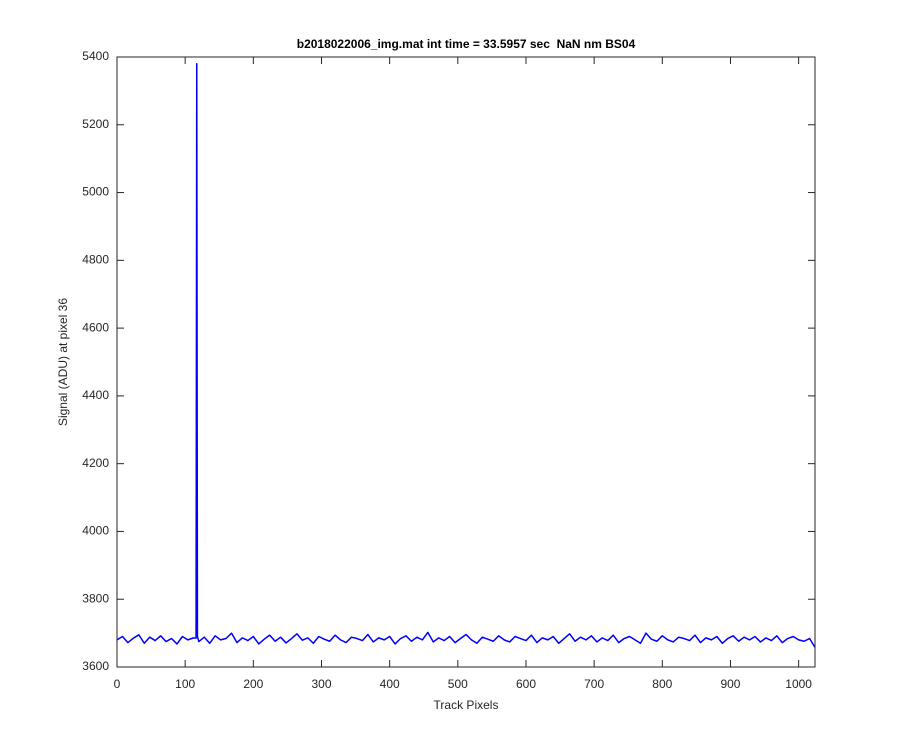 Image resolution: width=900 pixels, height=750 pixels. Describe the element at coordinates (95, 124) in the screenshot. I see `y-tick-label: 5200` at that location.